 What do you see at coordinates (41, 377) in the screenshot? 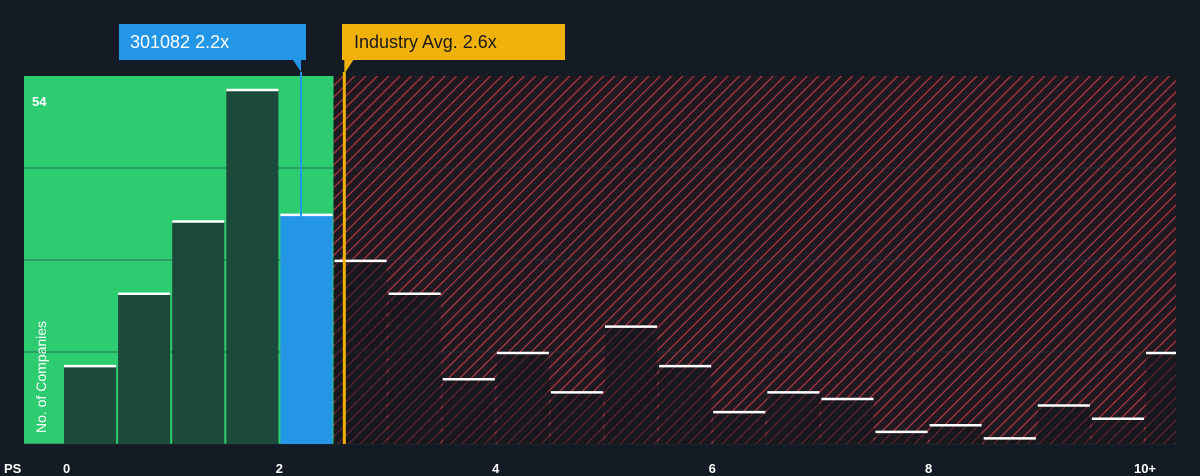
I see `y-axis-label: No. of Companies` at bounding box center [41, 377].